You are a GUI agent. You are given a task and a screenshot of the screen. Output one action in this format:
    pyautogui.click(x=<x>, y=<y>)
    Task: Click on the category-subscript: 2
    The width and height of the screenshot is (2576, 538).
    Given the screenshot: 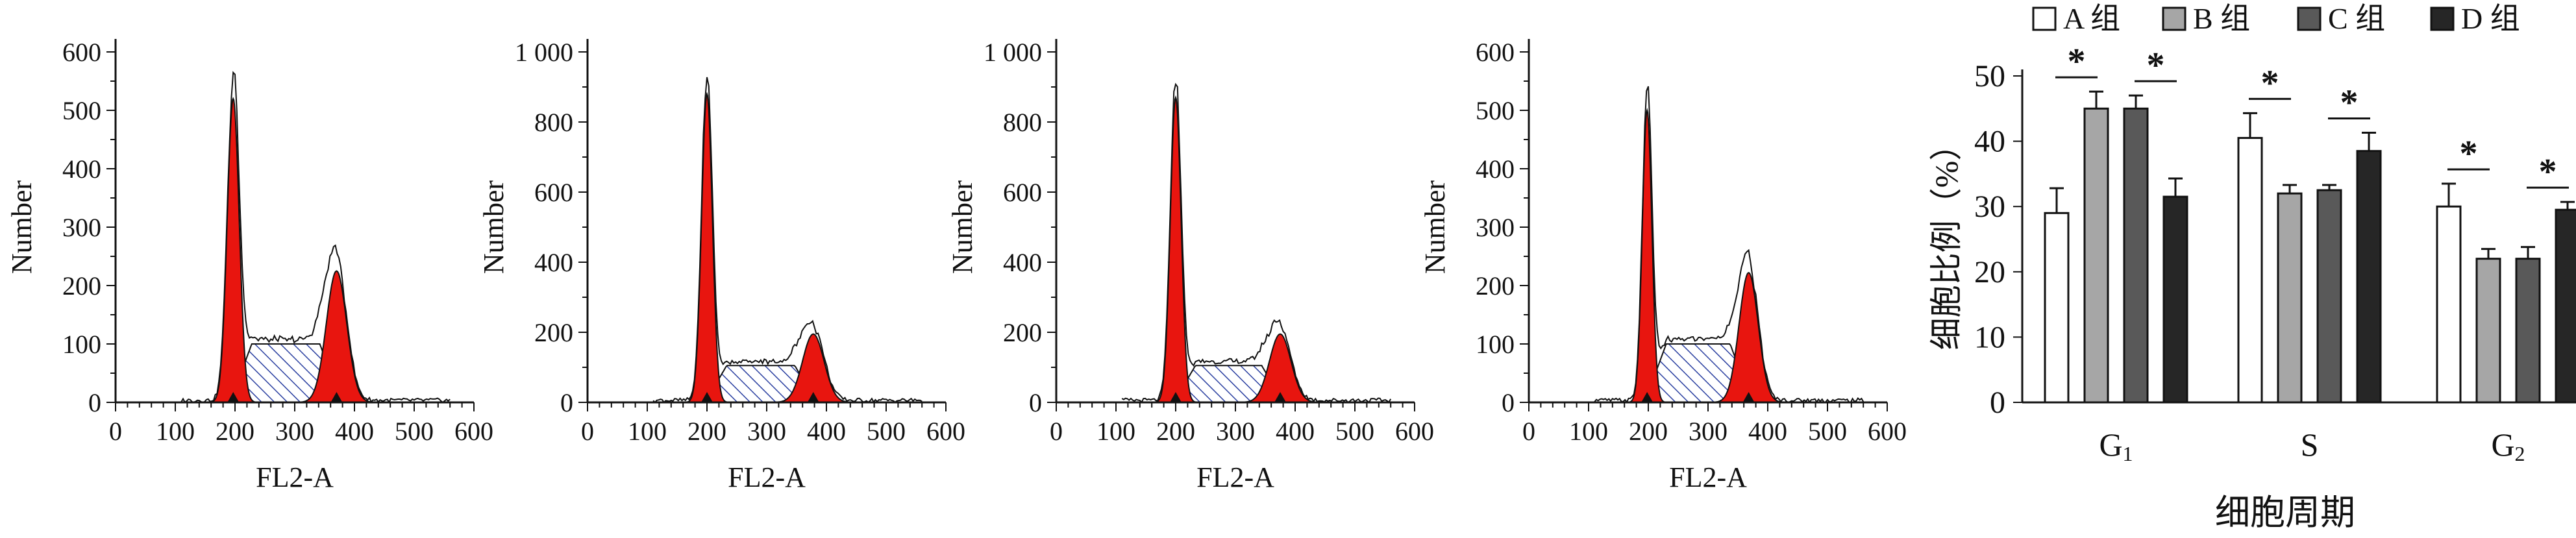 What is the action you would take?
    pyautogui.click(x=2520, y=453)
    